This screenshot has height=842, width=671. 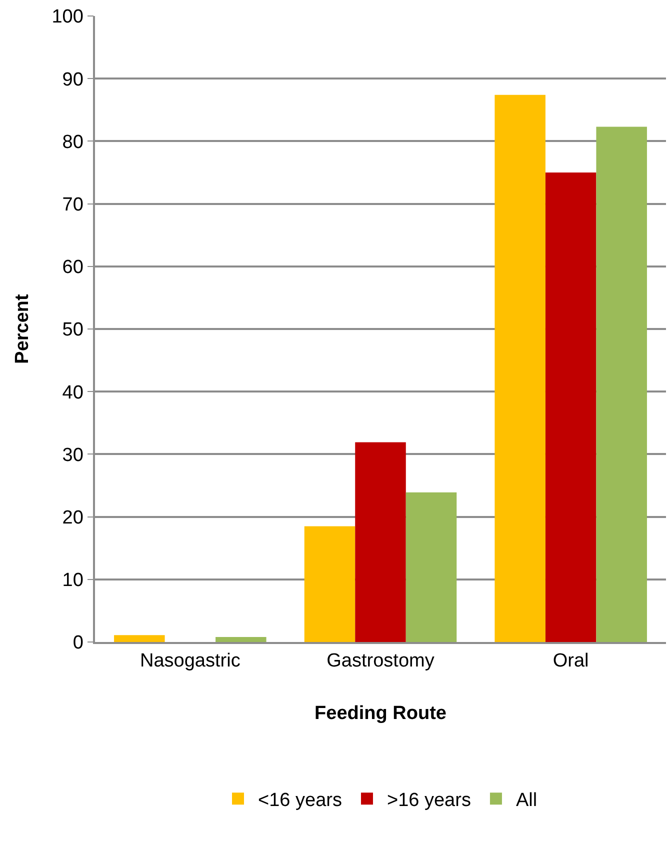 What do you see at coordinates (73, 267) in the screenshot?
I see `y-tick-label: 60` at bounding box center [73, 267].